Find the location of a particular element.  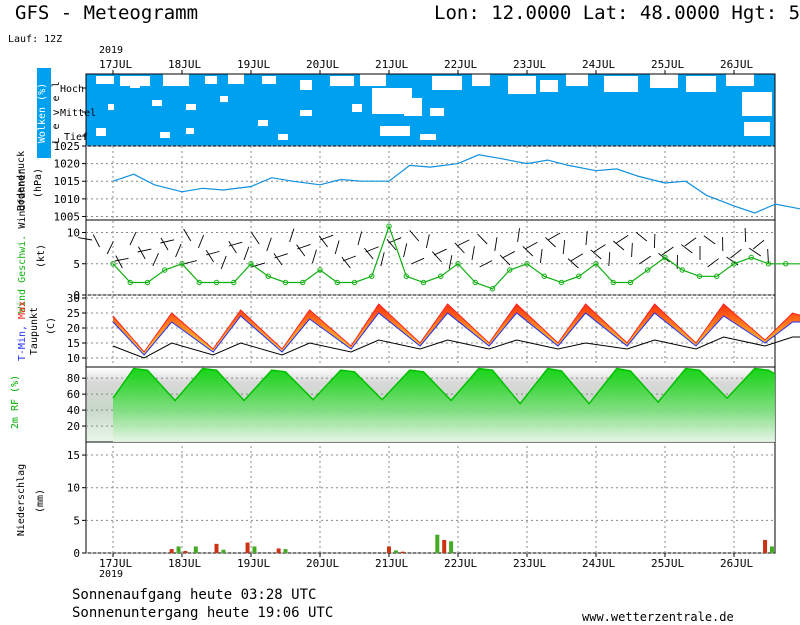

dewpoint-label: Taupunkt is located at coordinates (34, 331).